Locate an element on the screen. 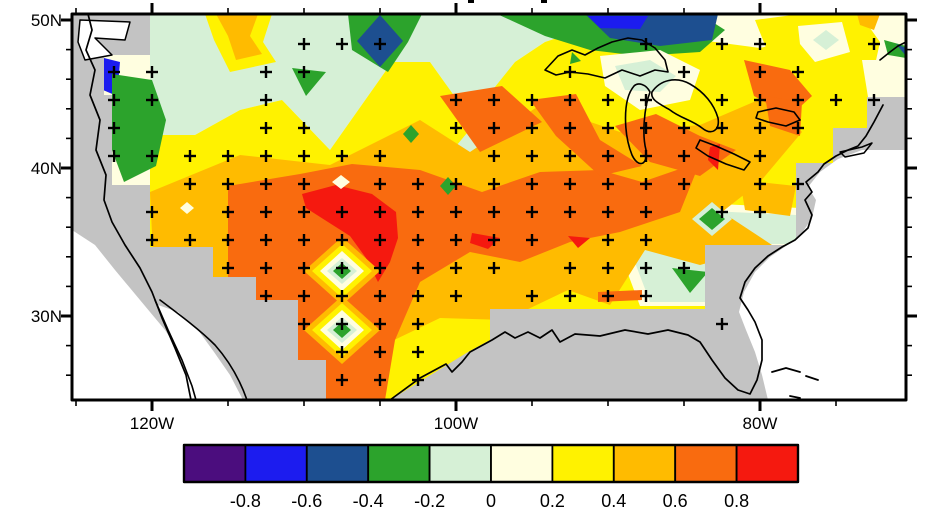 The image size is (933, 531). cuba-outline is located at coordinates (795, 383).